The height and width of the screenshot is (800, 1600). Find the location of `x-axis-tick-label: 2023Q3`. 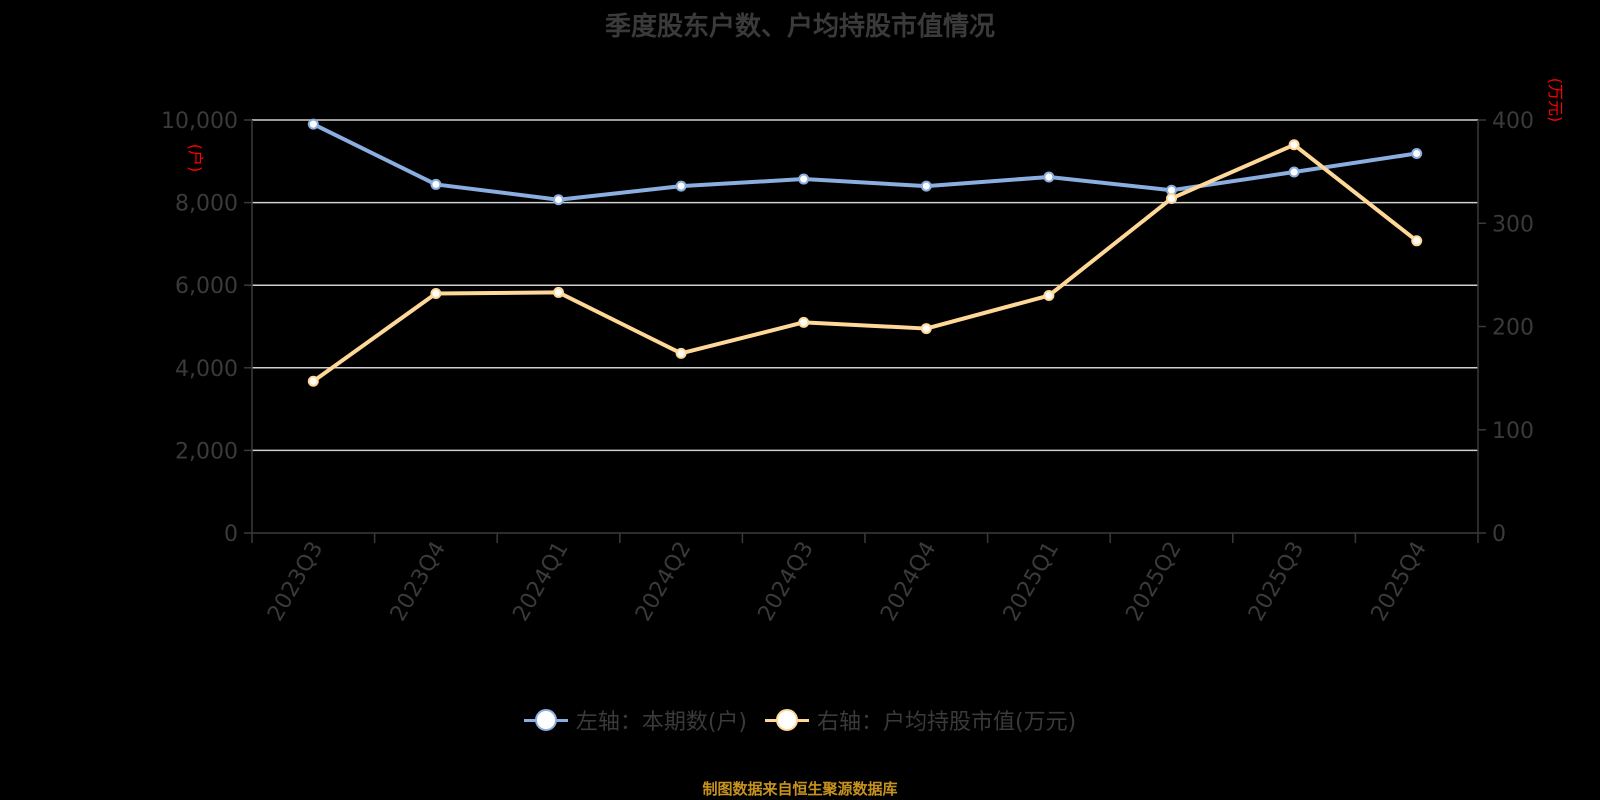

x-axis-tick-label: 2023Q3 is located at coordinates (295, 582).